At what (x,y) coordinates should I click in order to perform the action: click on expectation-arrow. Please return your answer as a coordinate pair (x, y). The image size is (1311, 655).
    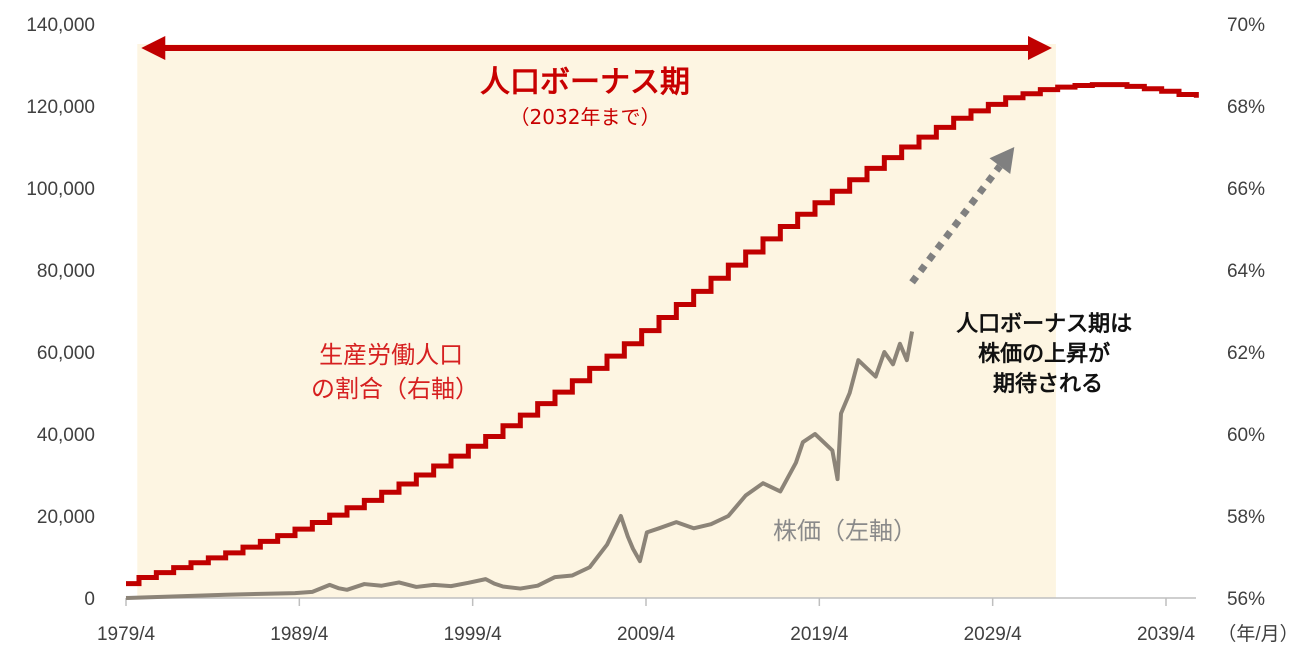
    Looking at the image, I should click on (956, 224).